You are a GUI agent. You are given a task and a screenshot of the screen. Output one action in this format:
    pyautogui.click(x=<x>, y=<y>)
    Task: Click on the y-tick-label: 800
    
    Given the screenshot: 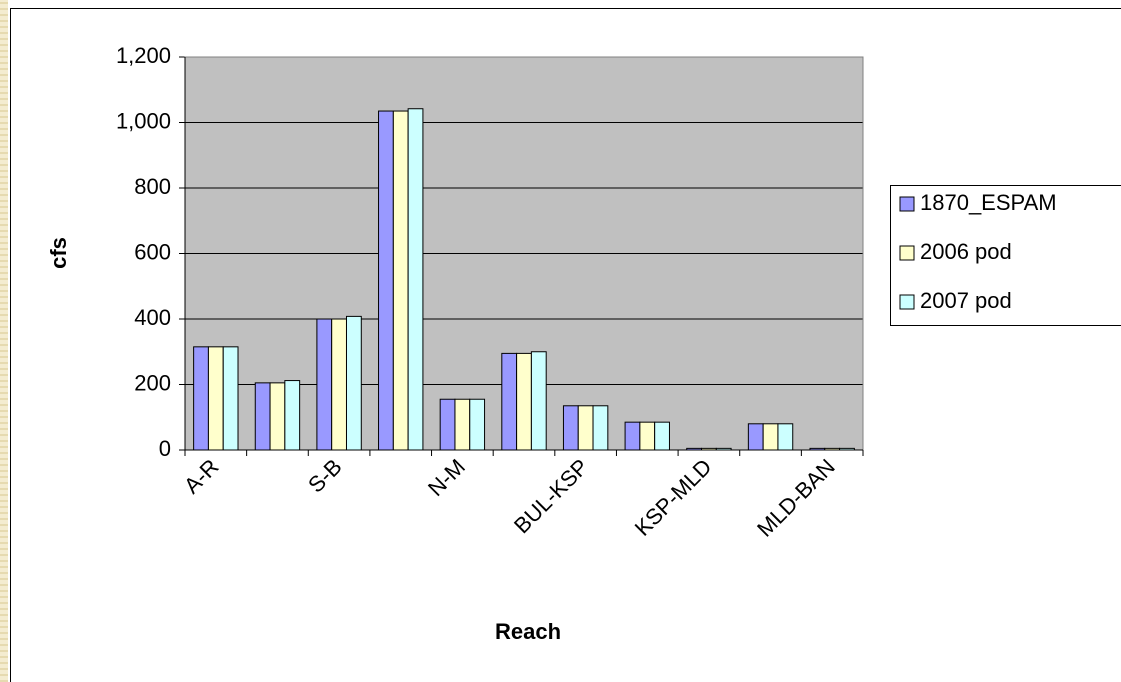 What is the action you would take?
    pyautogui.click(x=152, y=186)
    